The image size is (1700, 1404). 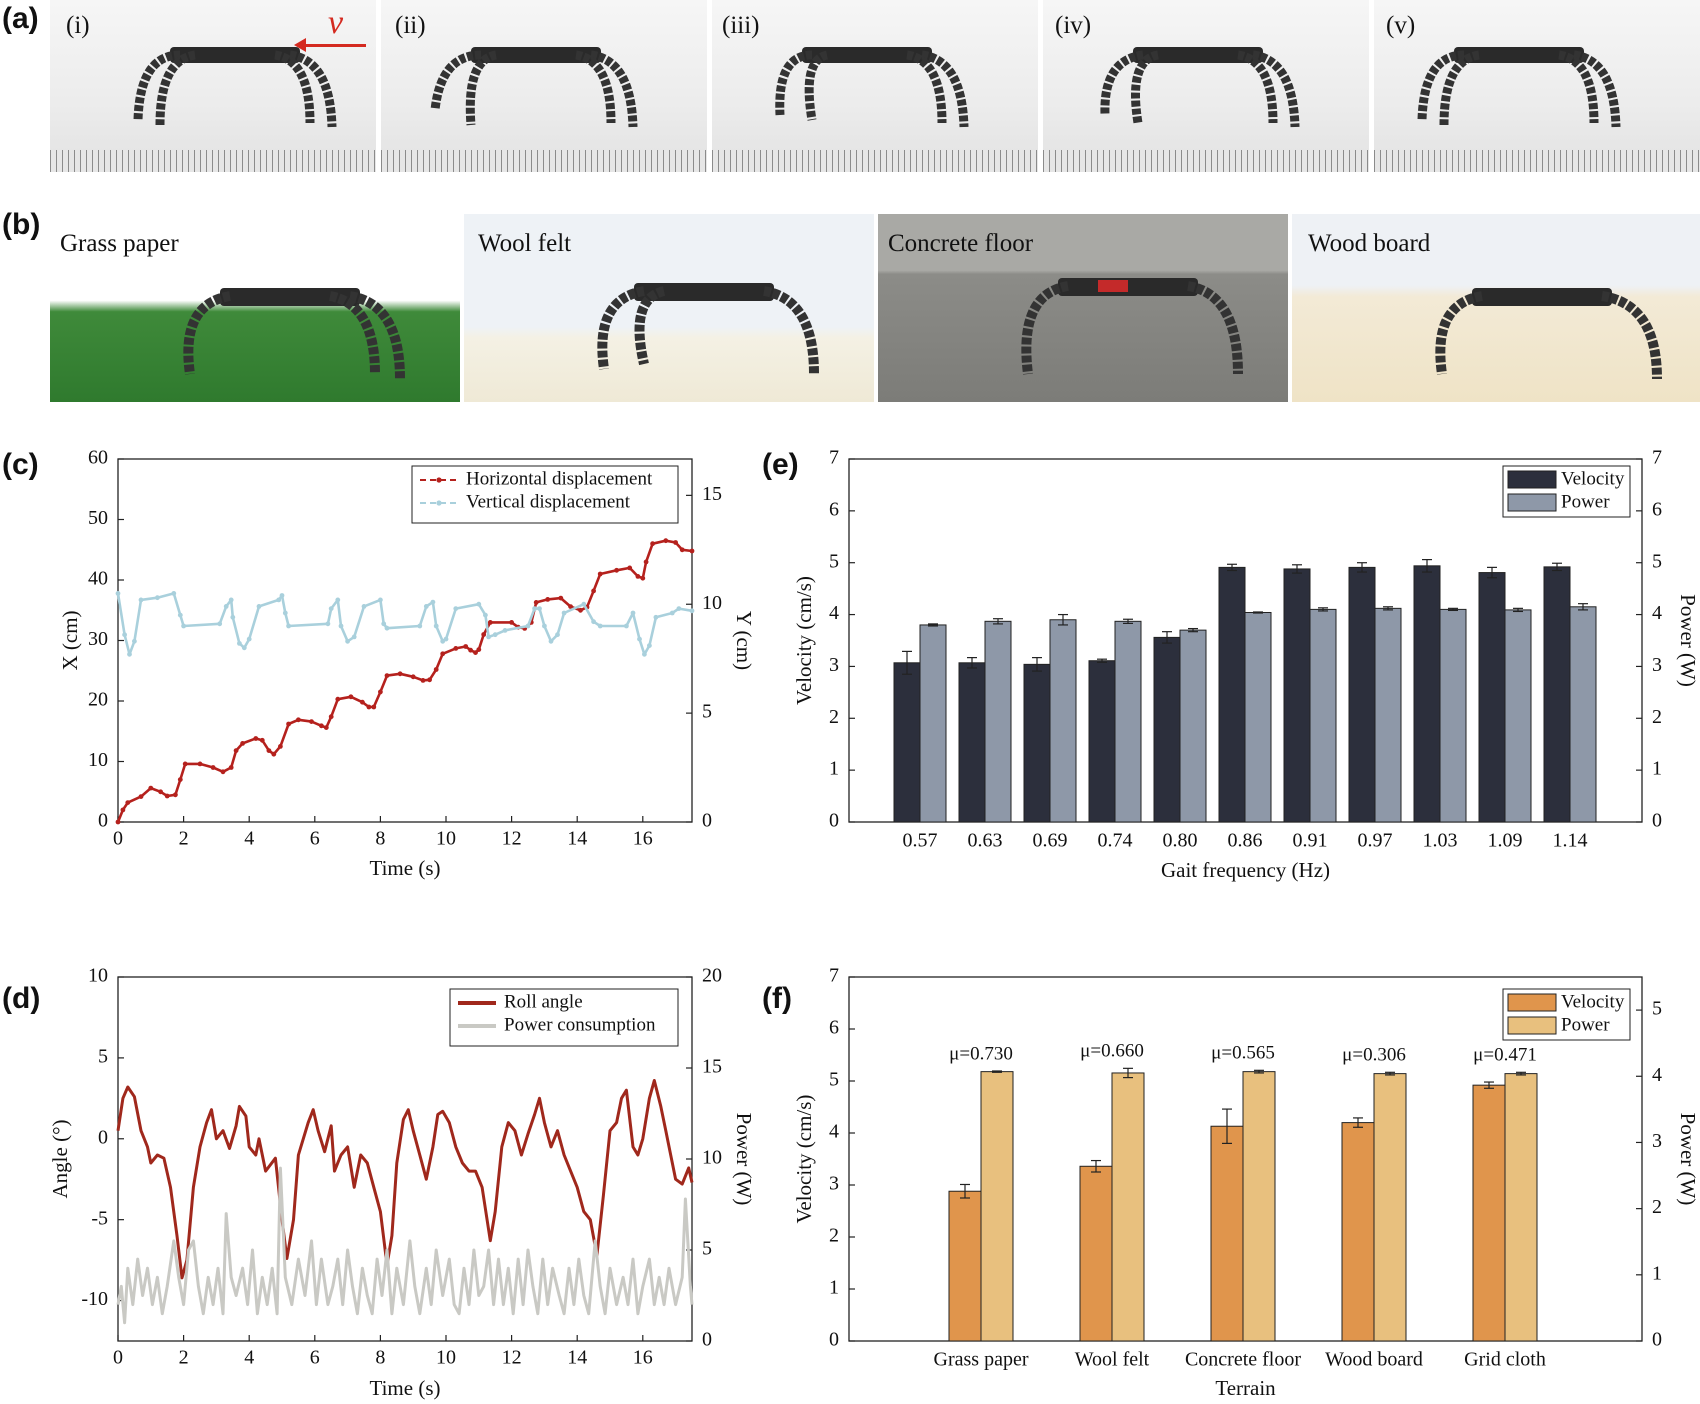 What do you see at coordinates (119, 243) in the screenshot?
I see `terrain-label: Grass paper` at bounding box center [119, 243].